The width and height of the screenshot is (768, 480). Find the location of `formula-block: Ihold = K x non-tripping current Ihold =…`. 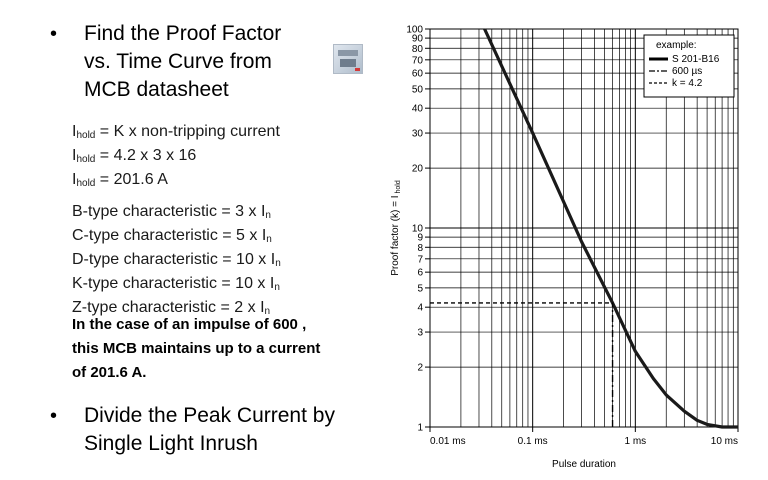

formula-block: Ihold = K x non-tripping current Ihold =… is located at coordinates (176, 222).